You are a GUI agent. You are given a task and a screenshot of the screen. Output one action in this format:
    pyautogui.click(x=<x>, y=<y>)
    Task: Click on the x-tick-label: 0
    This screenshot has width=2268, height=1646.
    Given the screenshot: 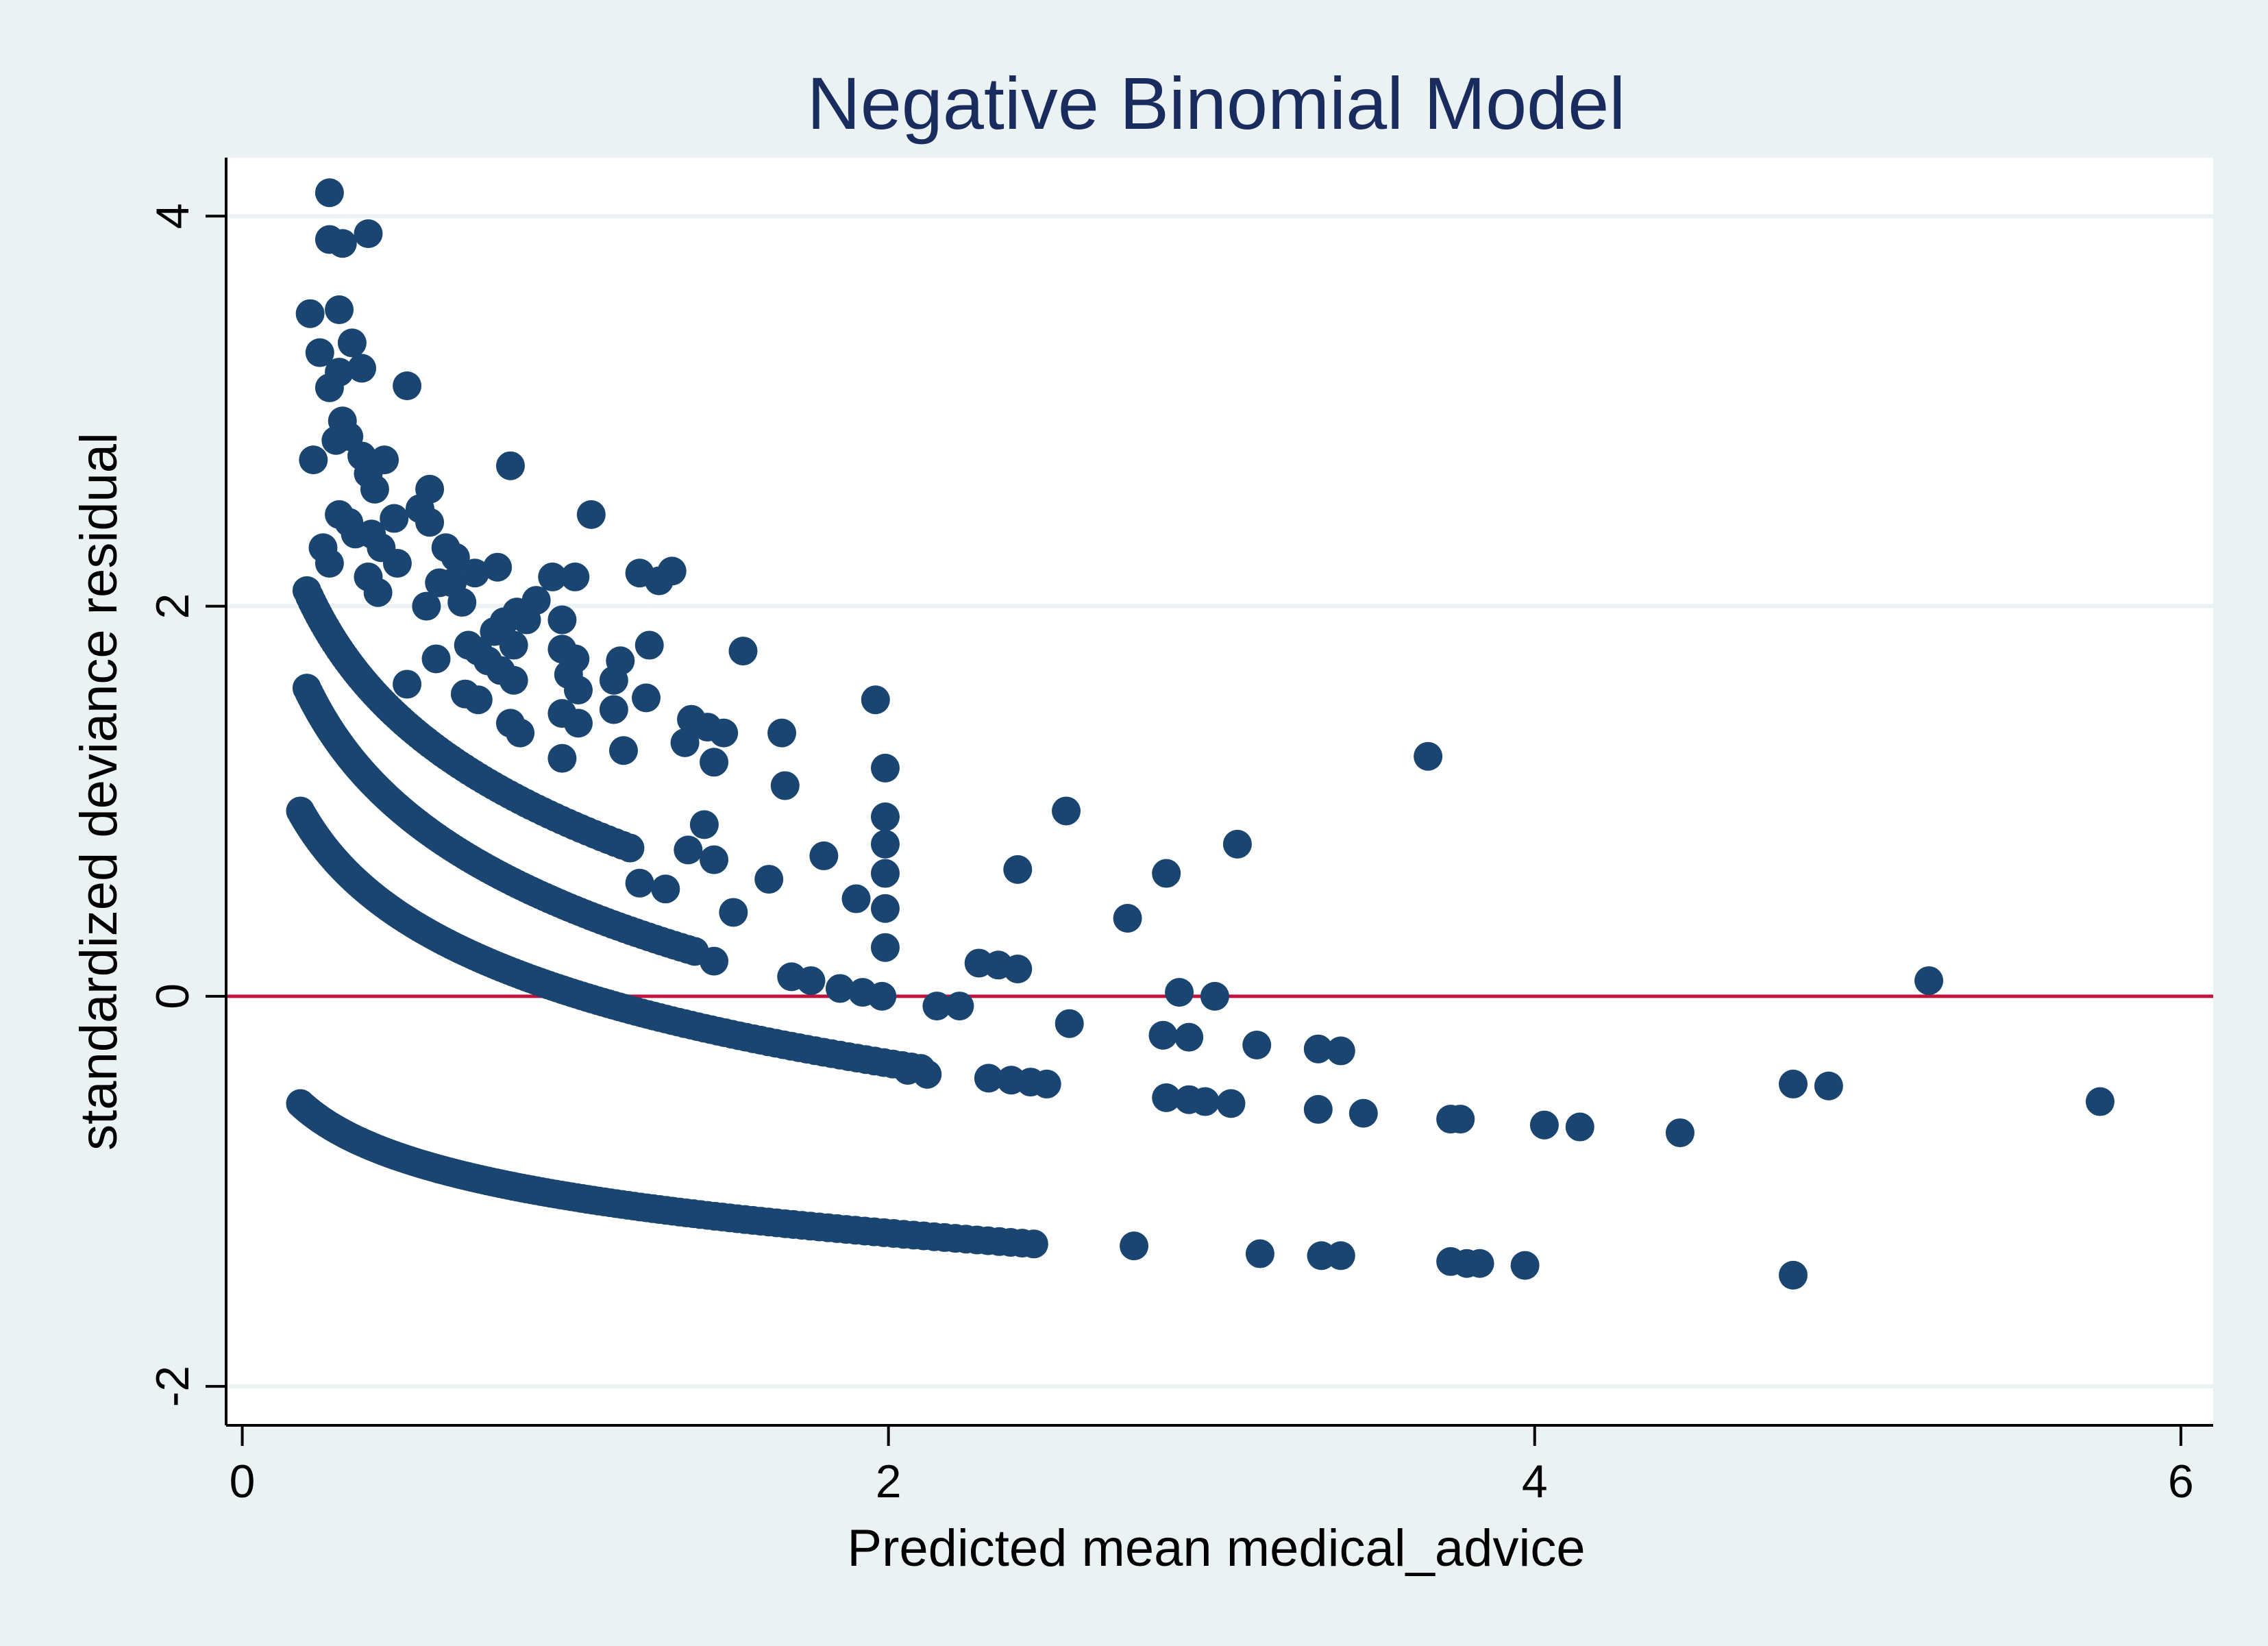 What is the action you would take?
    pyautogui.click(x=243, y=1481)
    